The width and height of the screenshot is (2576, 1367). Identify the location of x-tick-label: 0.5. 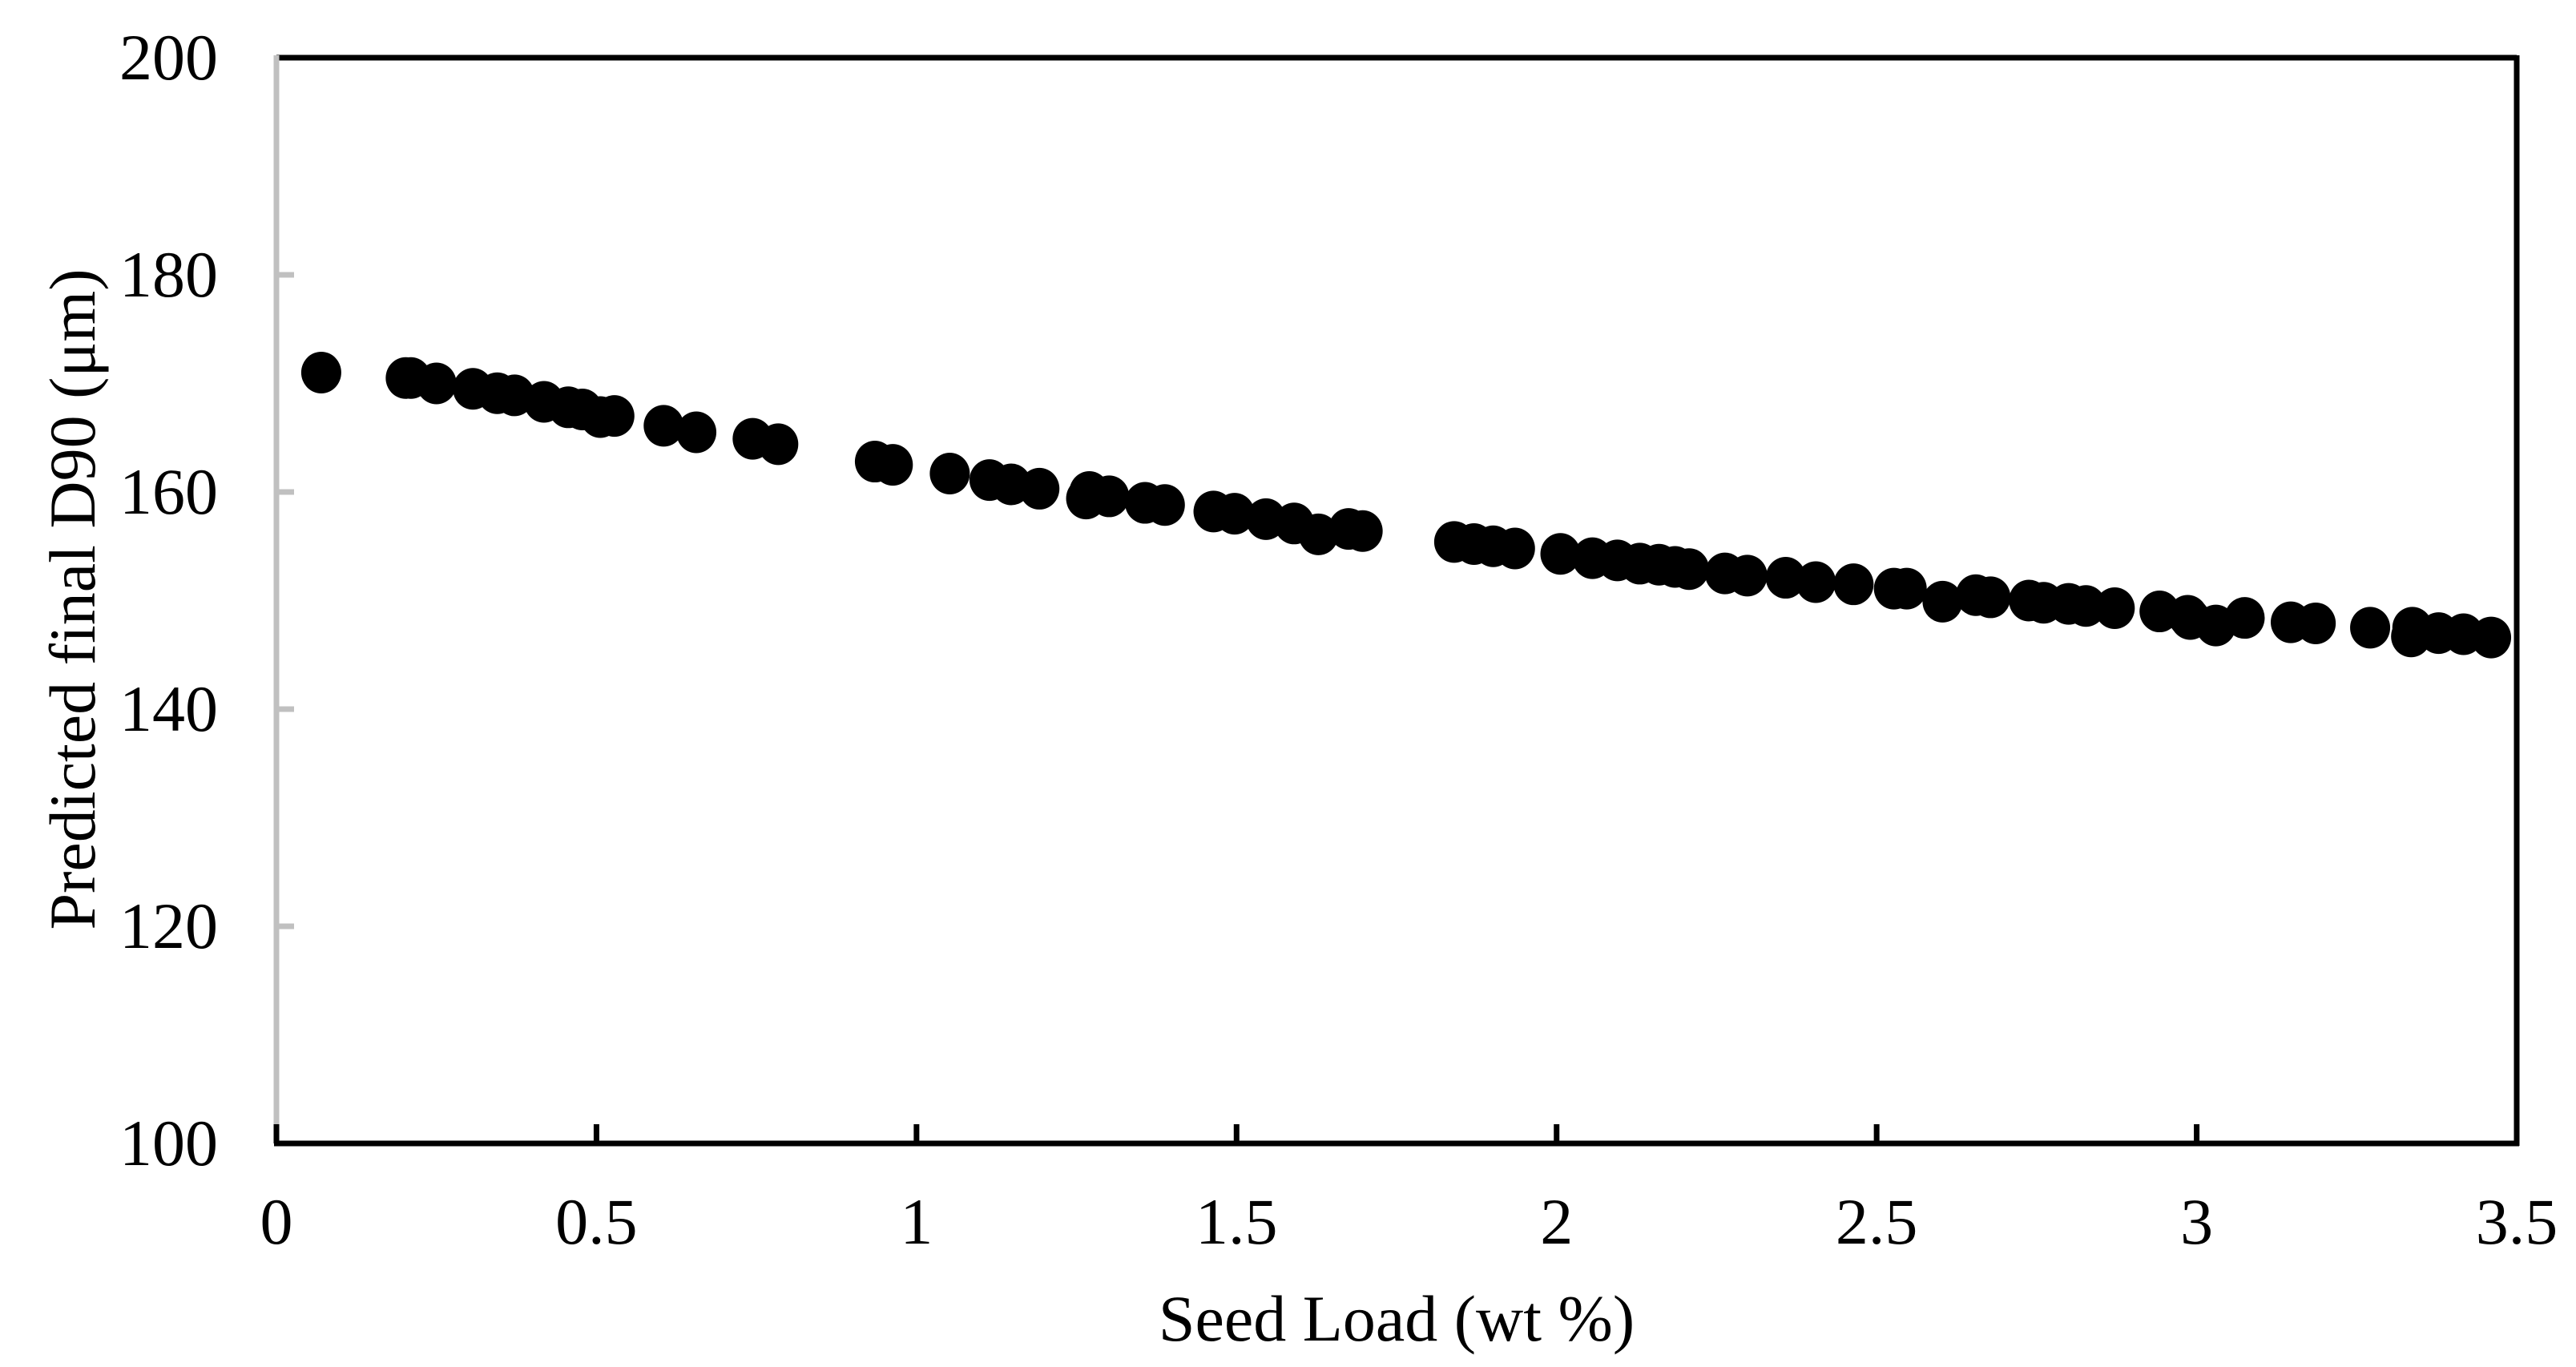
(596, 1221).